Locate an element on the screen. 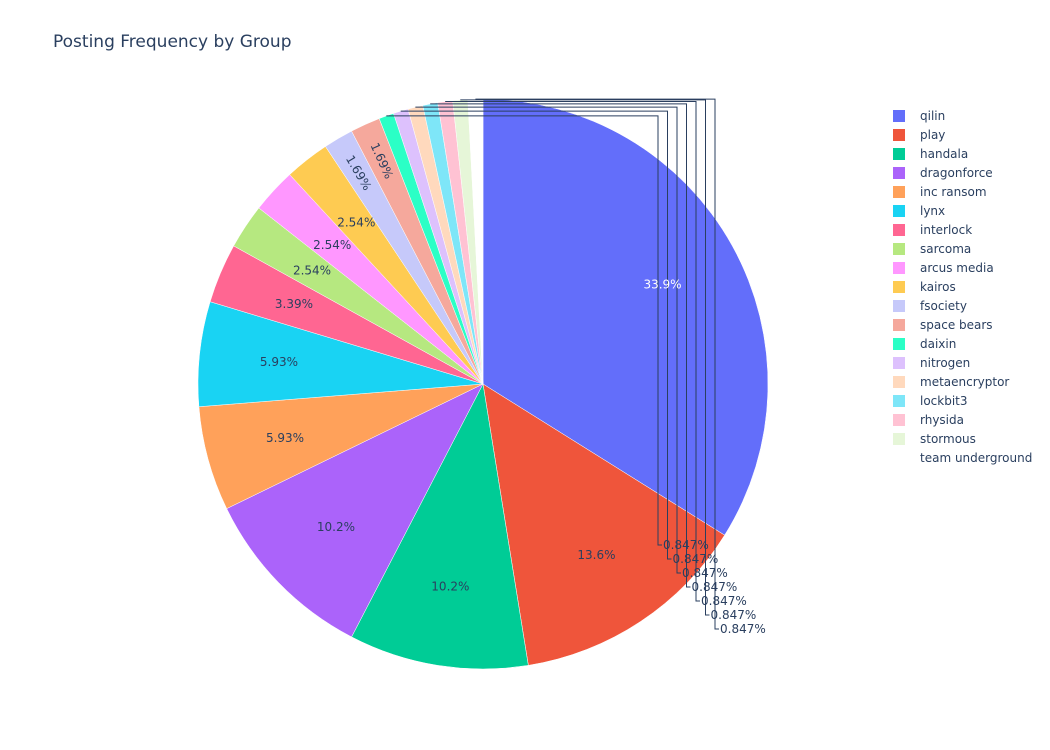  legend-label: interlock is located at coordinates (946, 229).